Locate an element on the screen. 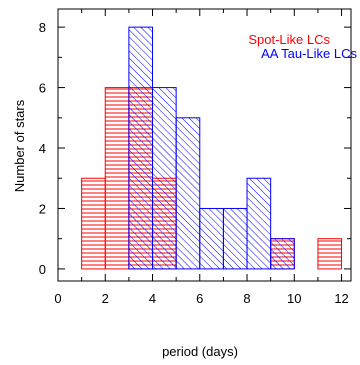  legend: Spot-Like LCs AA Tau-Like LCs is located at coordinates (302, 46).